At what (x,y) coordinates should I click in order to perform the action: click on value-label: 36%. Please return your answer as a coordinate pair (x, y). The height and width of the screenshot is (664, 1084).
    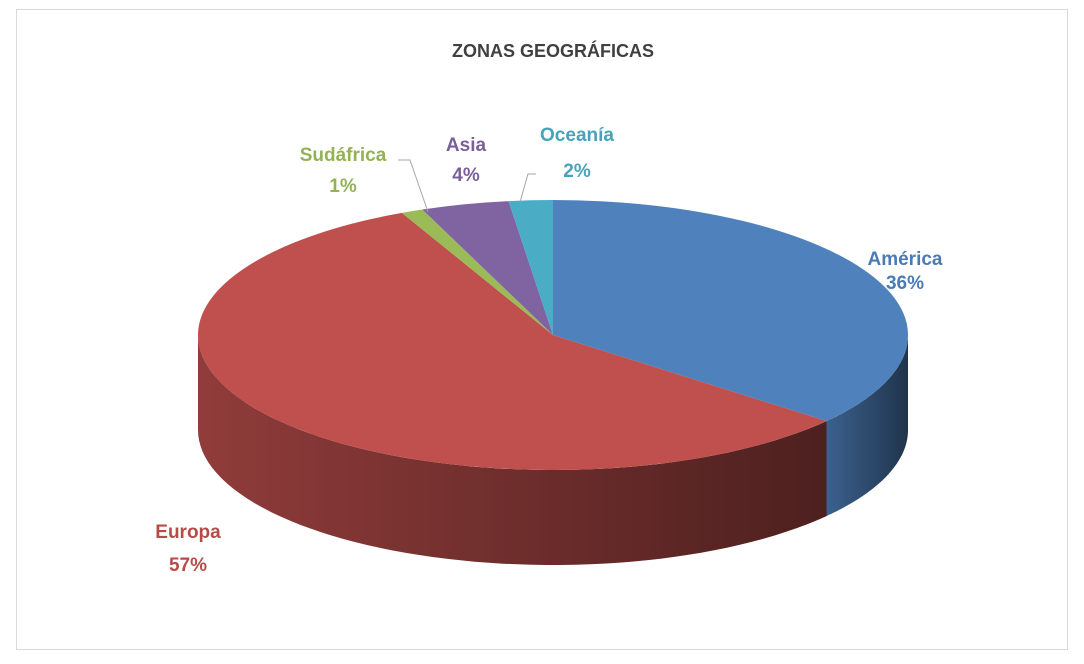
    Looking at the image, I should click on (905, 283).